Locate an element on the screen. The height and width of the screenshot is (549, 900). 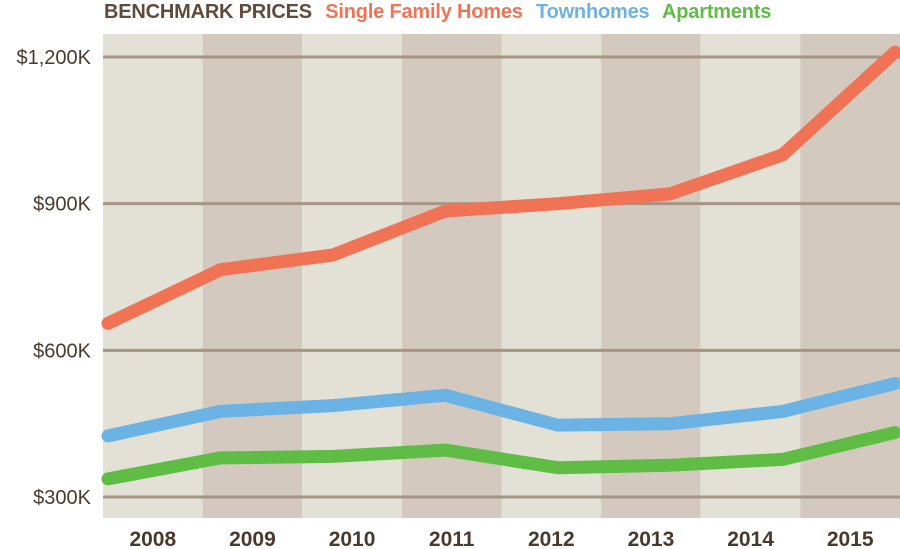
x-tick-label: 2015 is located at coordinates (850, 538).